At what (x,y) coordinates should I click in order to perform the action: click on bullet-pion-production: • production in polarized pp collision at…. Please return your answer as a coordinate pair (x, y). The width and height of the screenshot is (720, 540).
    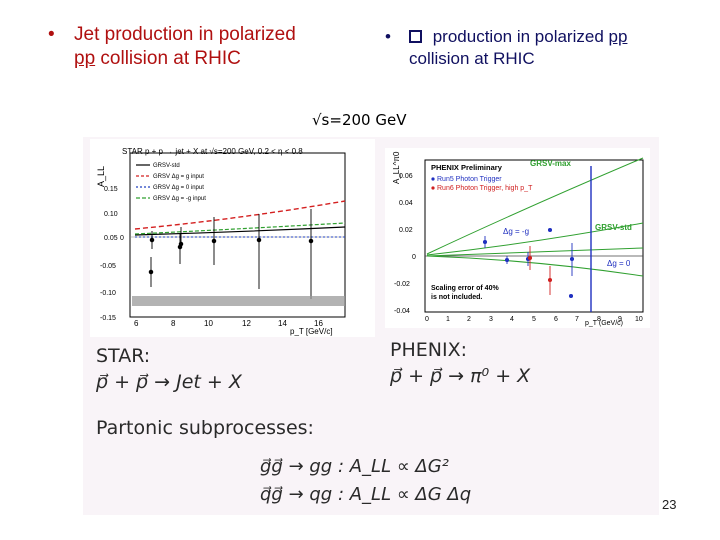
    Looking at the image, I should click on (547, 48).